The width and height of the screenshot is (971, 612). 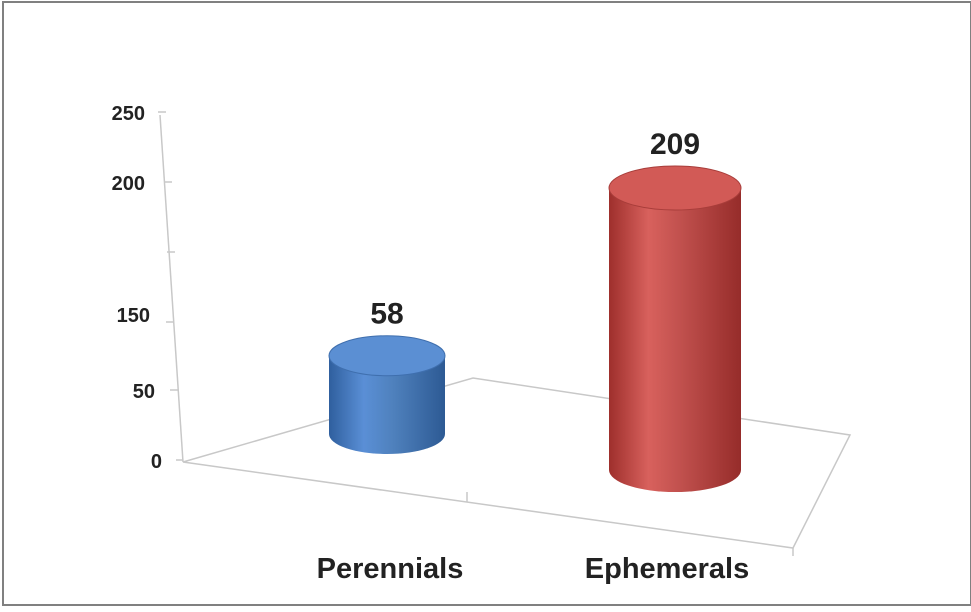 What do you see at coordinates (387, 404) in the screenshot?
I see `bar-perennials` at bounding box center [387, 404].